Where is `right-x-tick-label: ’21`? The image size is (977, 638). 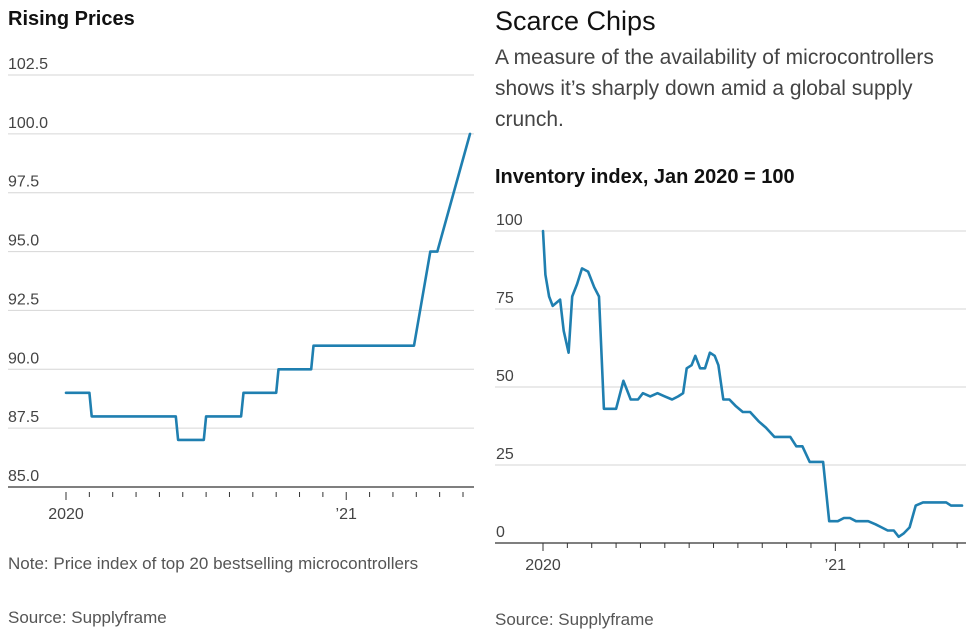
right-x-tick-label: ’21 is located at coordinates (835, 565).